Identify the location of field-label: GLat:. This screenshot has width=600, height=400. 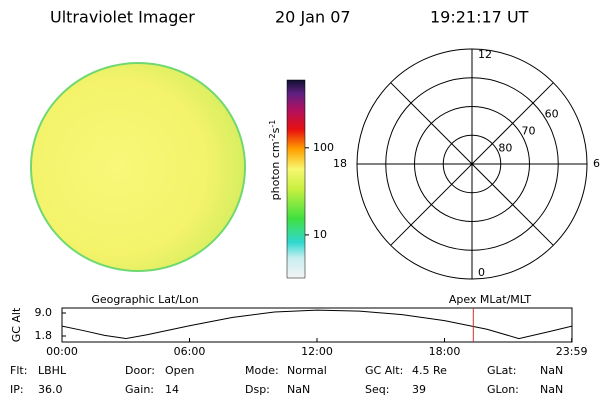
(501, 370).